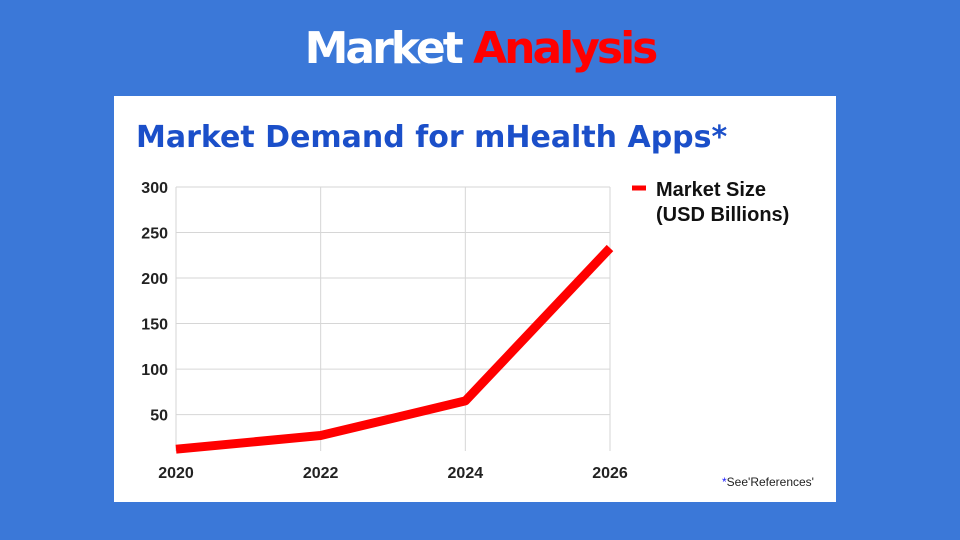 The width and height of the screenshot is (960, 540). I want to click on legend-label-line-1: Market Size, so click(711, 190).